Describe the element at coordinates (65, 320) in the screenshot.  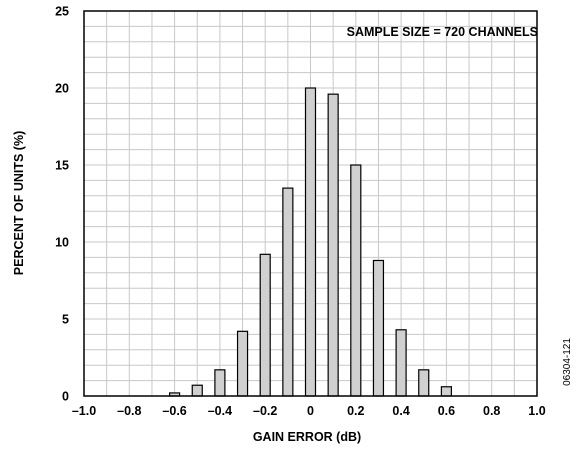
I see `y-tick-label: 5` at that location.